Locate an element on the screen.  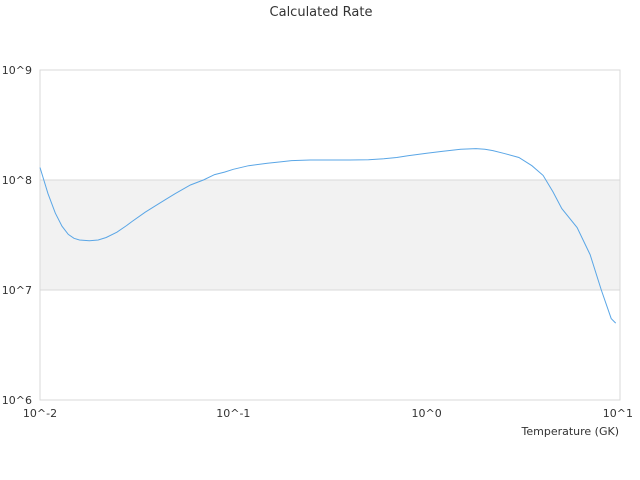
x-tick-label: 10^-2 is located at coordinates (40, 413).